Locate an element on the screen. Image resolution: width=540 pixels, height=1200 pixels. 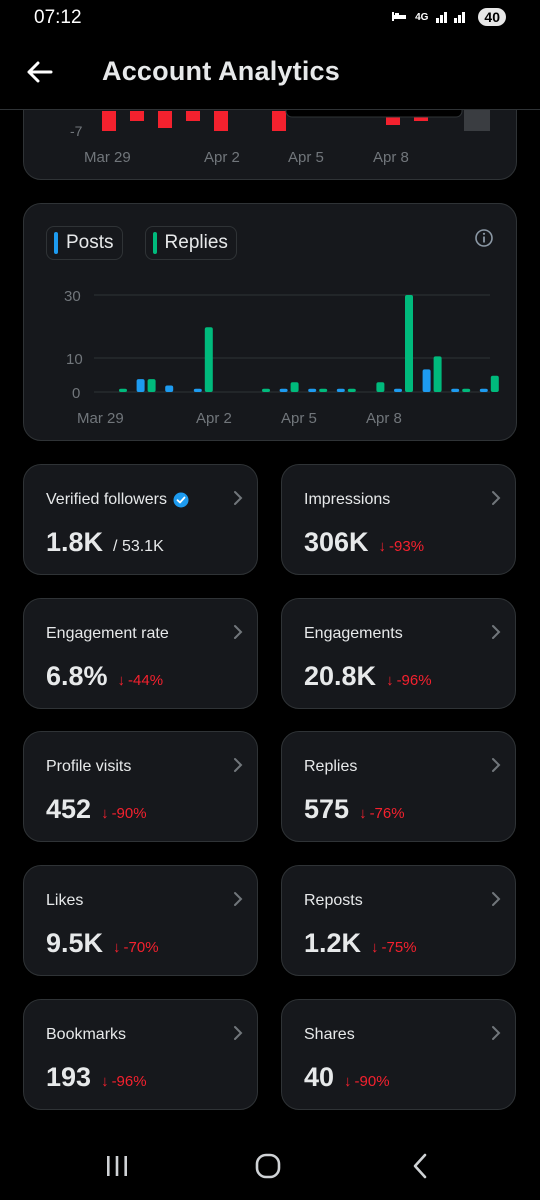
top-chart: -7 Mar 29 Apr 2 Apr 5 Apr 8 is located at coordinates (280, 133).